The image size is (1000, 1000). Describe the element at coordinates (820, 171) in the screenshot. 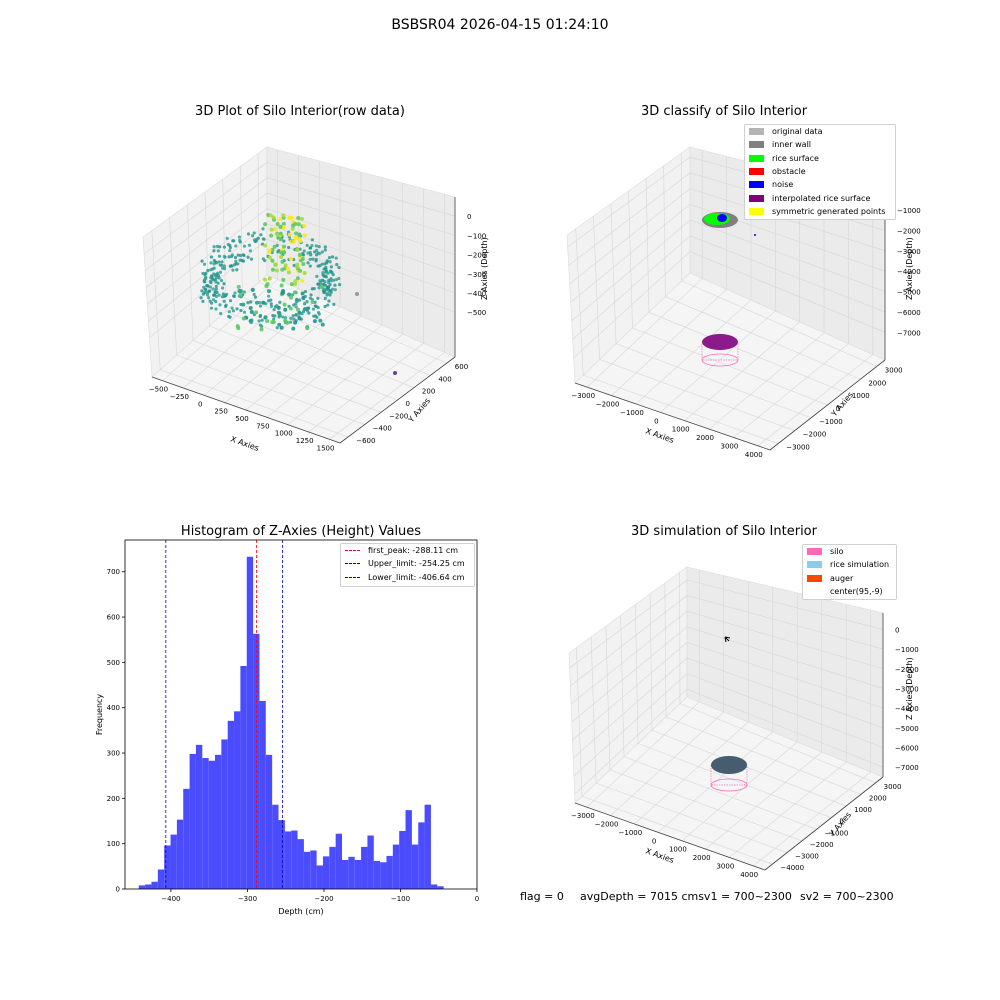

I see `legend-entry: obstacle` at that location.